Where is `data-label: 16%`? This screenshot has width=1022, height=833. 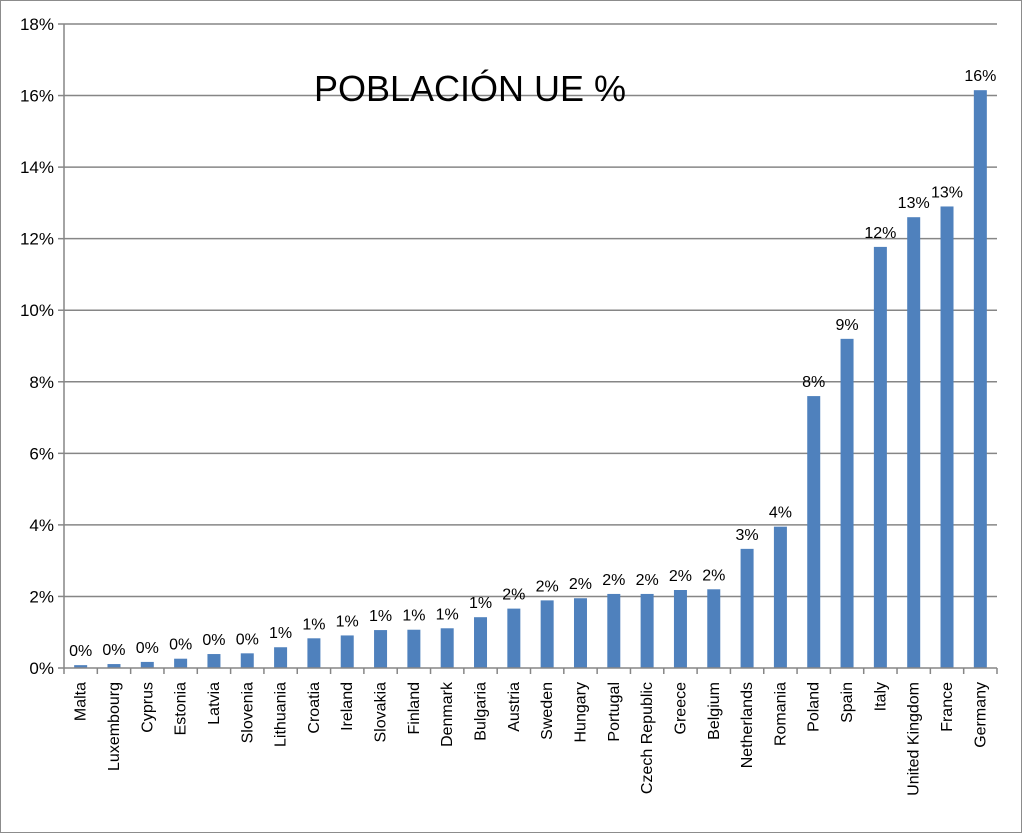
data-label: 16% is located at coordinates (980, 76).